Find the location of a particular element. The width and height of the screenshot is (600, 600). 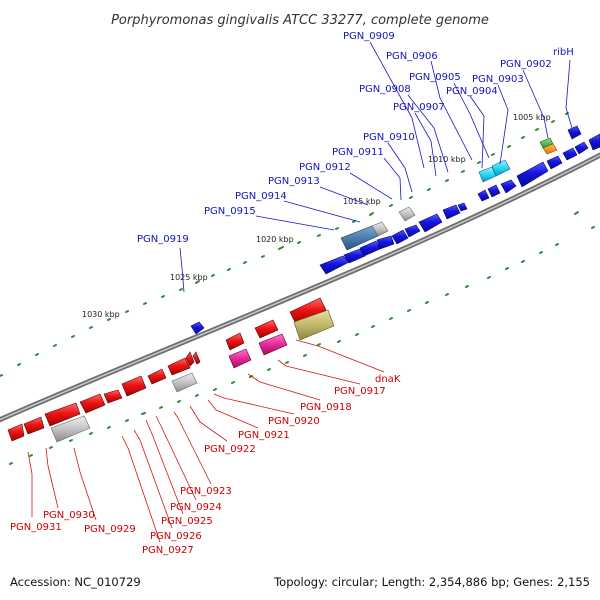

tick-label: 1010 kbp is located at coordinates (447, 159).